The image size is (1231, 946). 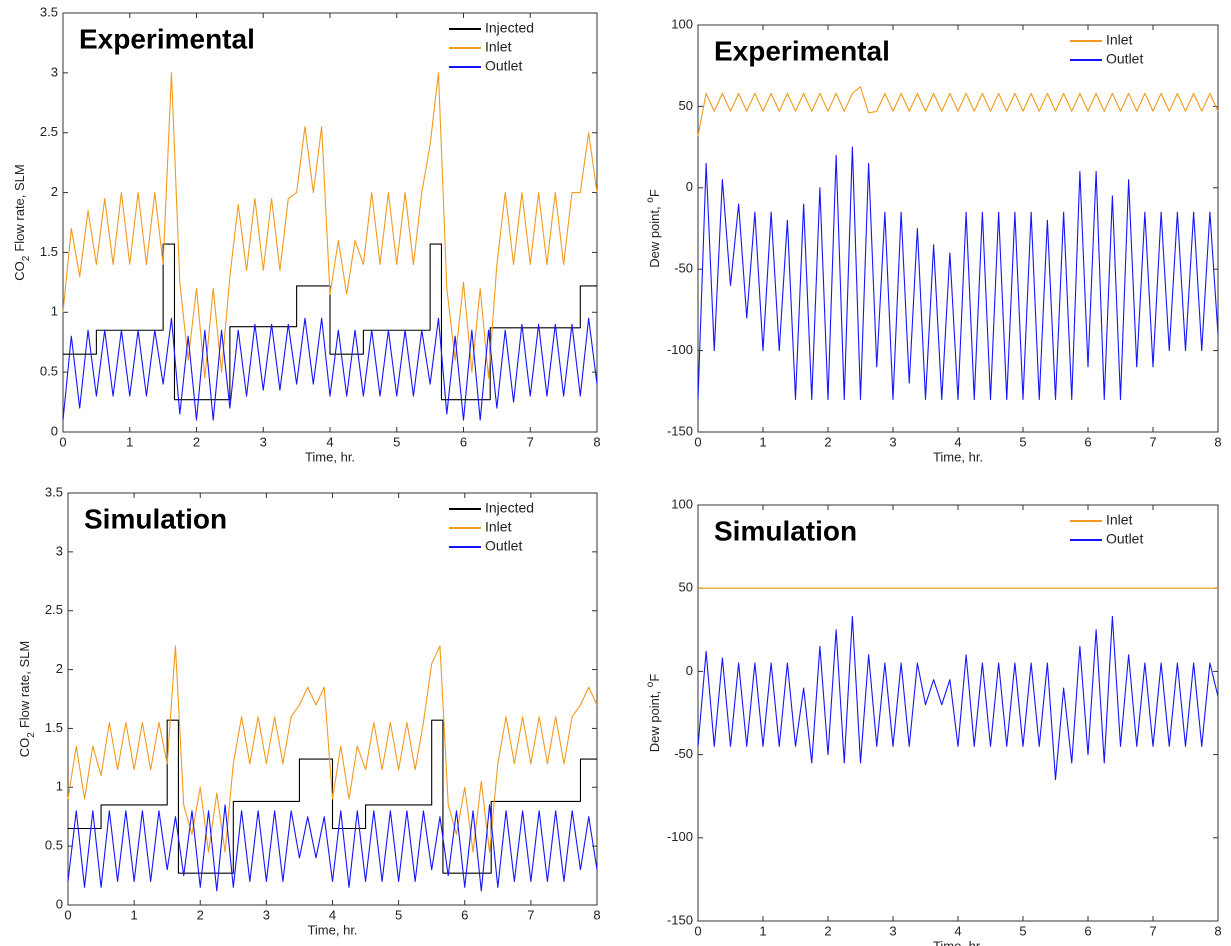 What do you see at coordinates (54, 491) in the screenshot?
I see `y-tick-label: 3.5` at bounding box center [54, 491].